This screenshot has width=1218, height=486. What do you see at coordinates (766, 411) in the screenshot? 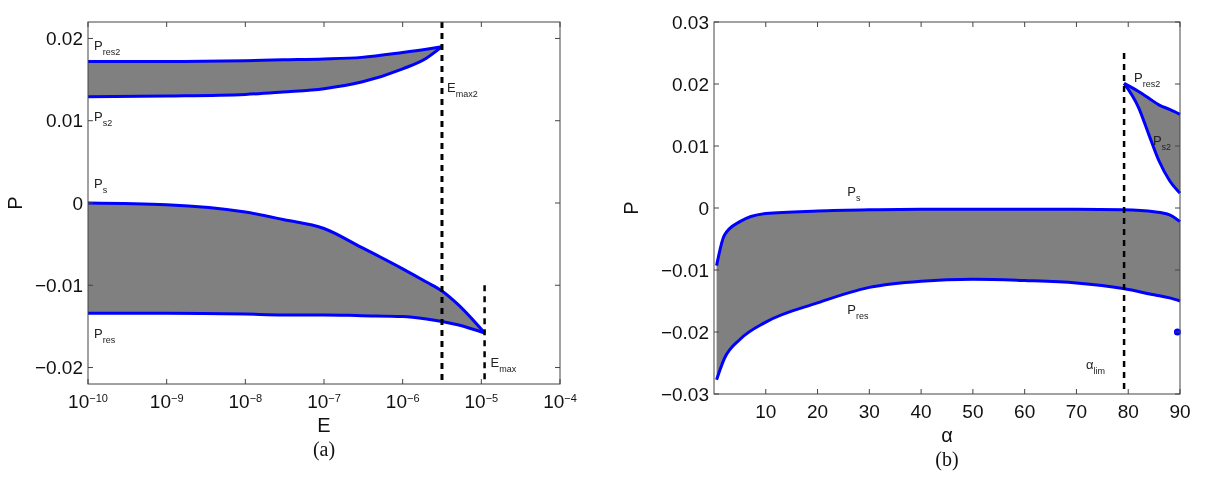
I see `x-tick-label: 10` at bounding box center [766, 411].